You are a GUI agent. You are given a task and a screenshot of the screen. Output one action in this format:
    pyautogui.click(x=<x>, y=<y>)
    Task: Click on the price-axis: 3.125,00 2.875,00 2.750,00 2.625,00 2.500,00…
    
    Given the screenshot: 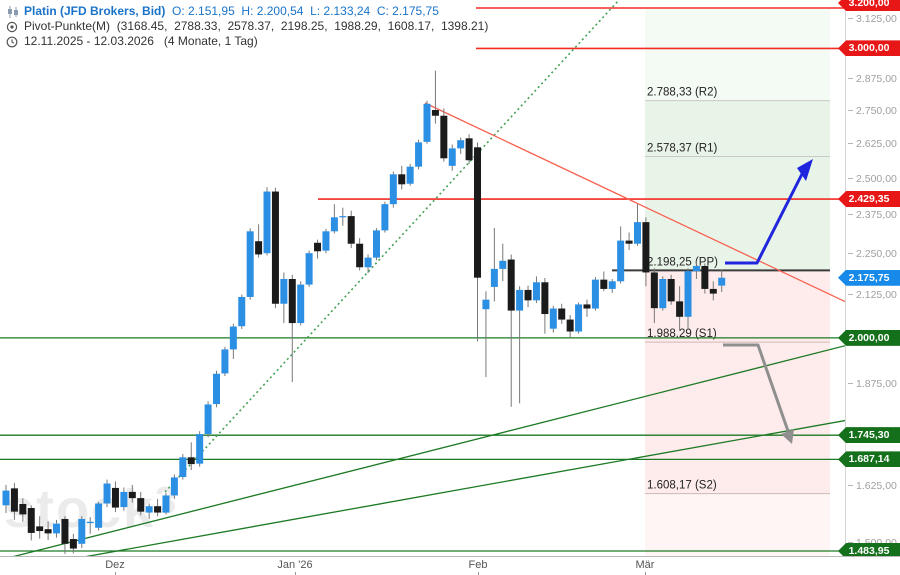 What is the action you would take?
    pyautogui.click(x=869, y=279)
    